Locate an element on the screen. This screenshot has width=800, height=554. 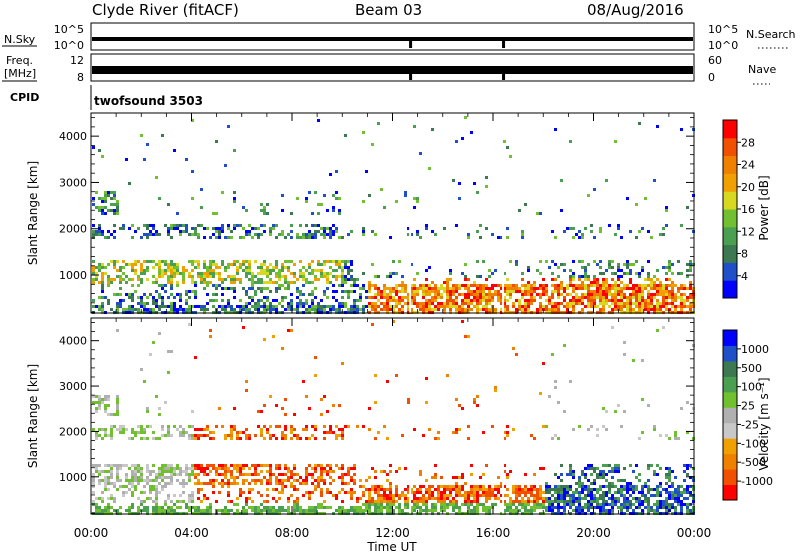
y-tick-label: 2000 is located at coordinates (73, 229).